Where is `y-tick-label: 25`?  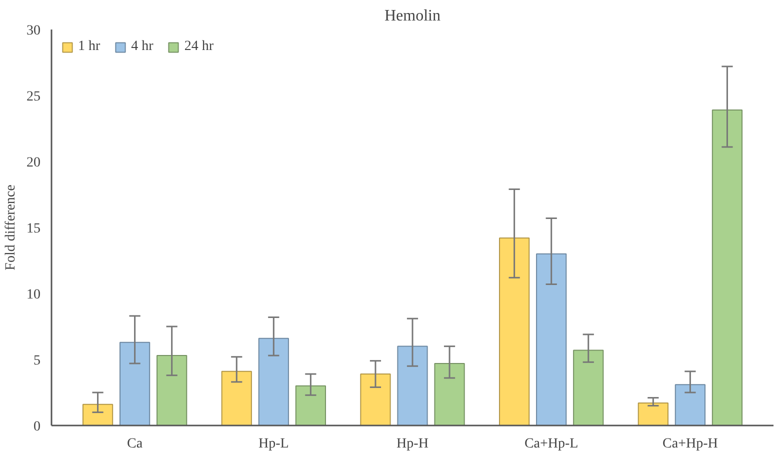
y-tick-label: 25 is located at coordinates (33, 97).